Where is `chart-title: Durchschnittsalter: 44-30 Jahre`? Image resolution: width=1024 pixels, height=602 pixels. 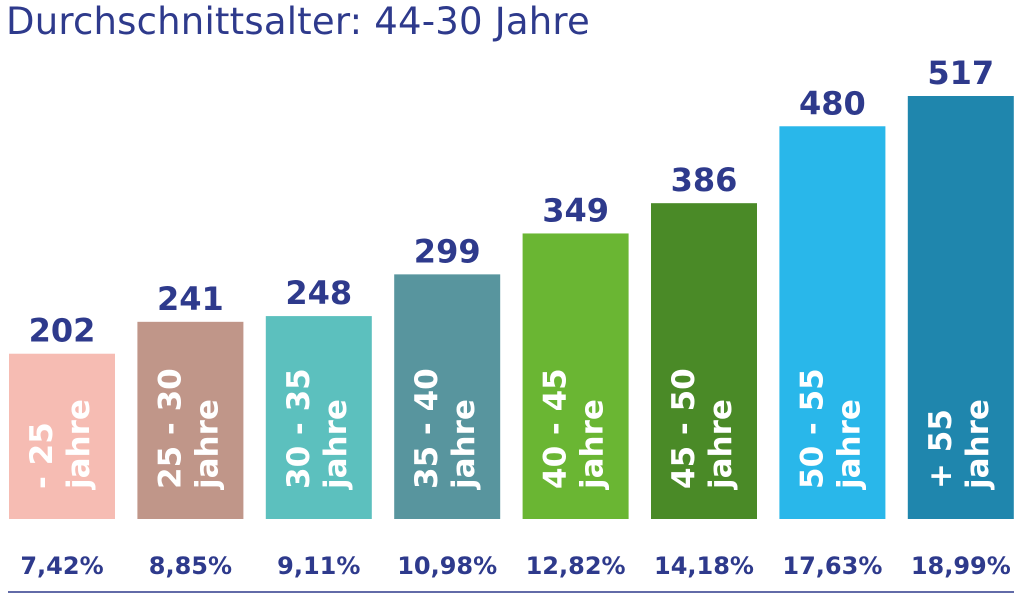 chart-title: Durchschnittsalter: 44-30 Jahre is located at coordinates (298, 21).